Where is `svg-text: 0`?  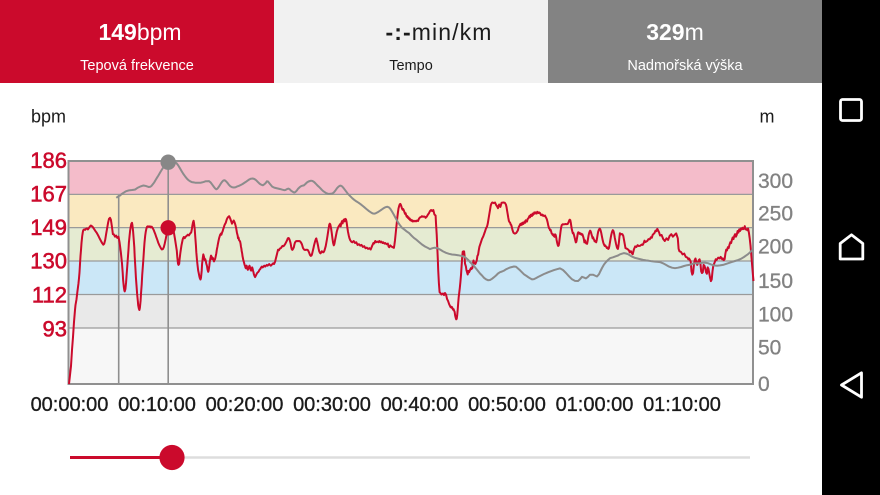
svg-text: 0 is located at coordinates (764, 384).